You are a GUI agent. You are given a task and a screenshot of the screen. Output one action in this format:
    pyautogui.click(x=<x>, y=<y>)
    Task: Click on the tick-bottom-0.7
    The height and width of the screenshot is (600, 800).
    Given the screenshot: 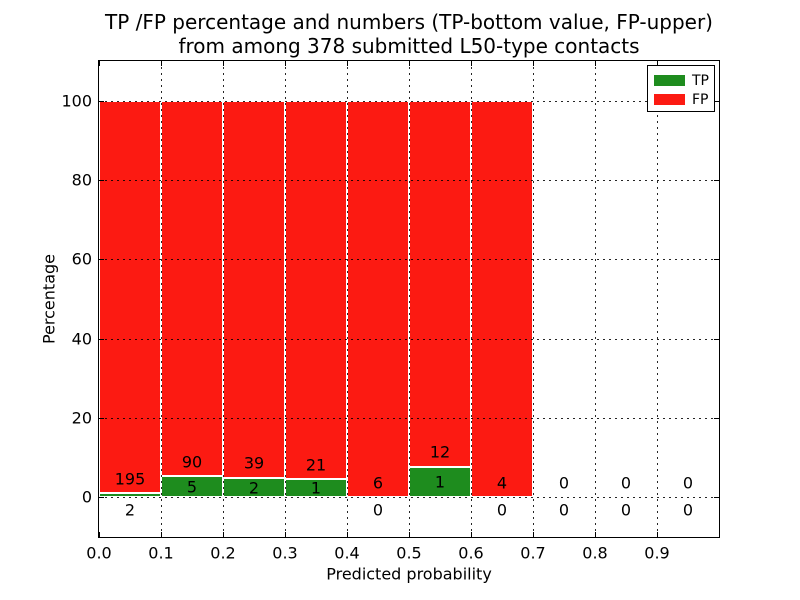 What is the action you would take?
    pyautogui.click(x=533, y=534)
    